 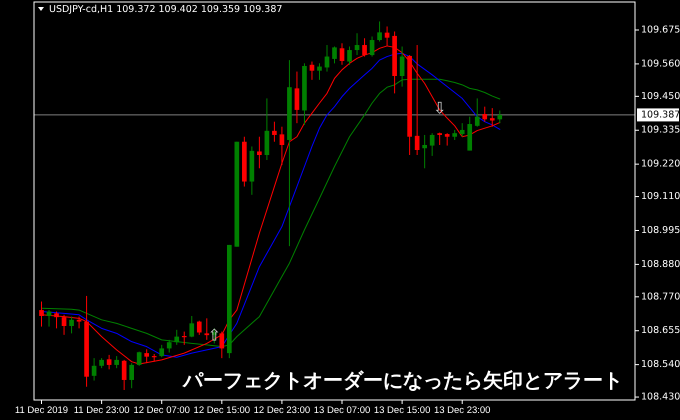 I want to click on y-tick-label: 108.995, so click(x=660, y=230).